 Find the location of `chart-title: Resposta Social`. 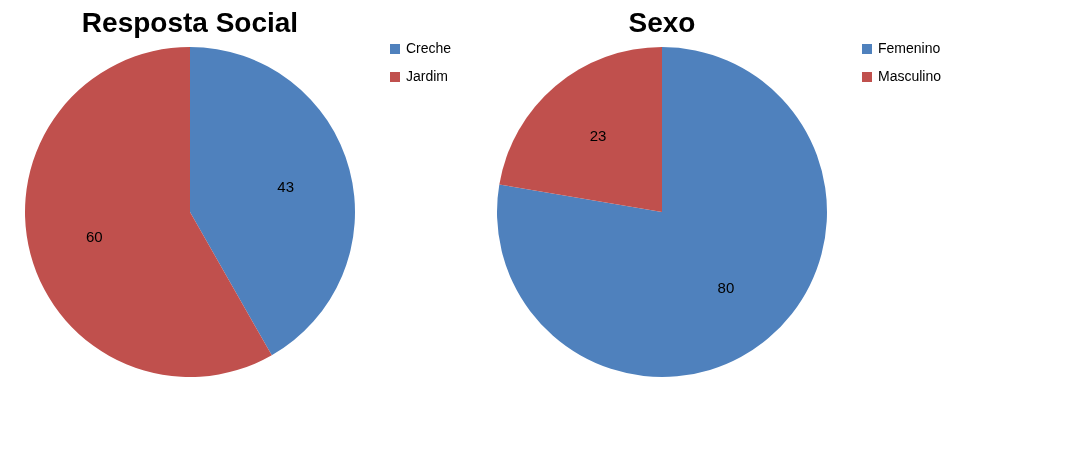

chart-title: Resposta Social is located at coordinates (190, 22).